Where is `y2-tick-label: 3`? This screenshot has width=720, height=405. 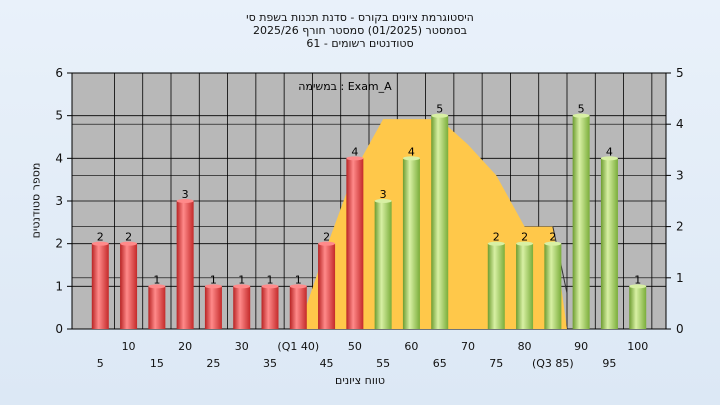
y2-tick-label: 3 is located at coordinates (680, 175).